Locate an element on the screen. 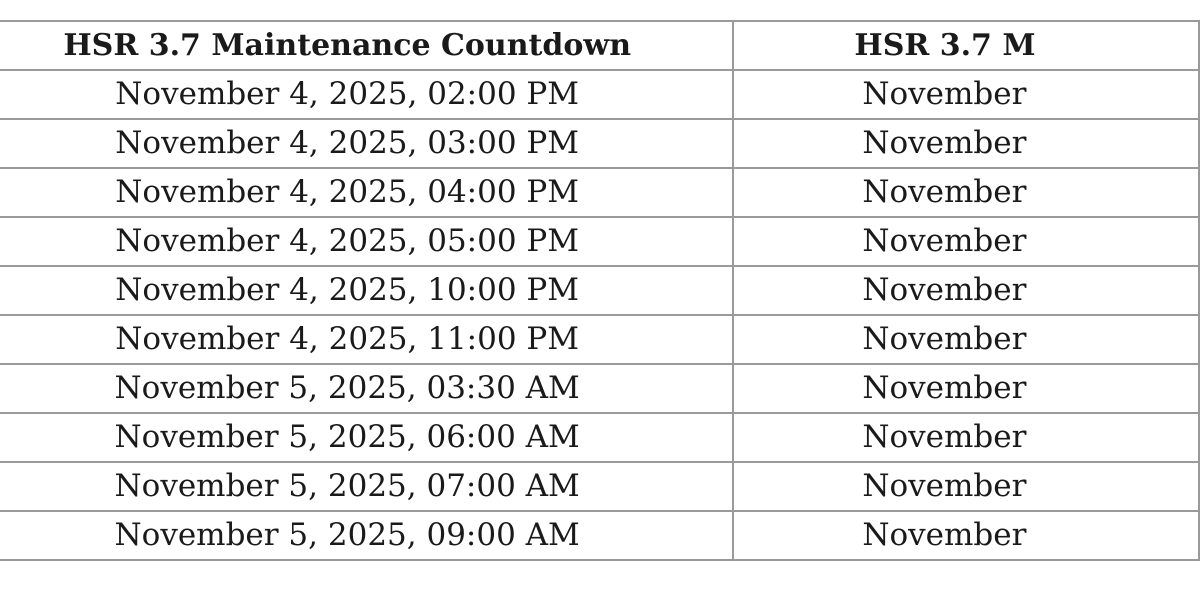 Image resolution: width=1200 pixels, height=600 pixels. table-cell: November 5, 2025, 06:00 AM is located at coordinates (367, 437).